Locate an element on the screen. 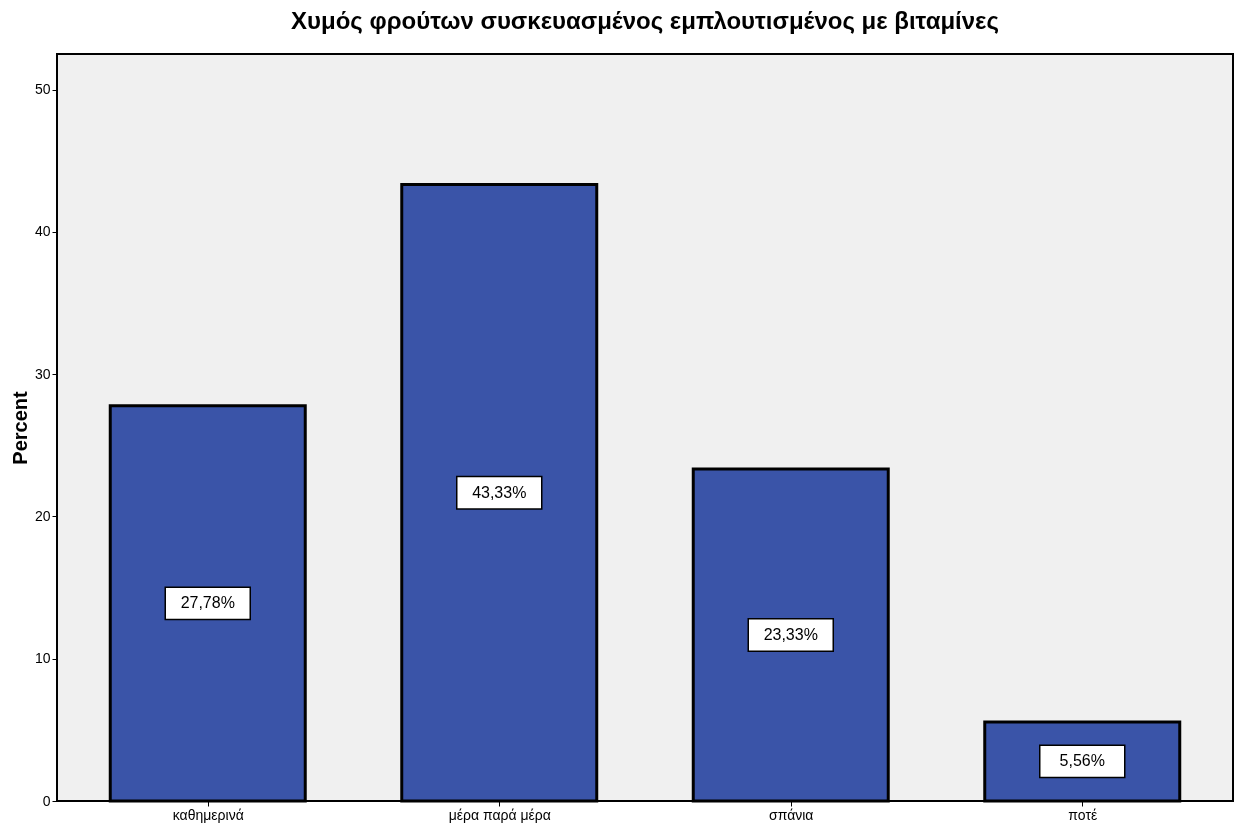 The image size is (1243, 832). x-tick-label: καθημερινά is located at coordinates (208, 814).